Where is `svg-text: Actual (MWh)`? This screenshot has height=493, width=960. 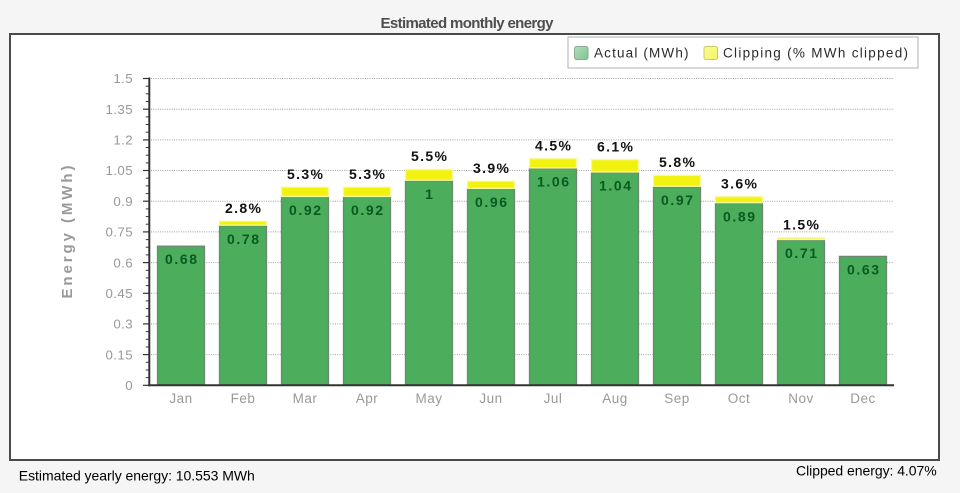 svg-text: Actual (MWh) is located at coordinates (641, 53).